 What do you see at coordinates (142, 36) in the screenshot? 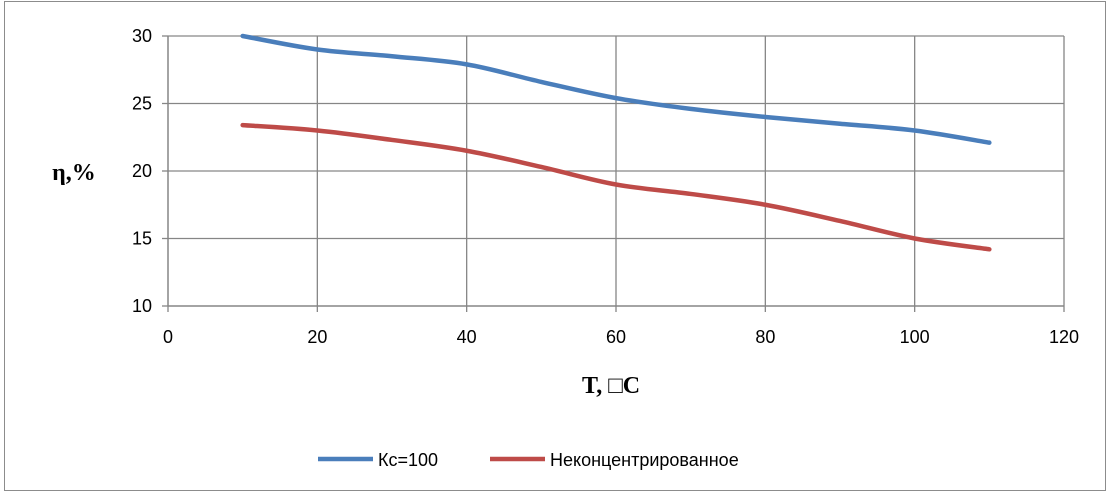
I see `y-tick-label: 30` at bounding box center [142, 36].